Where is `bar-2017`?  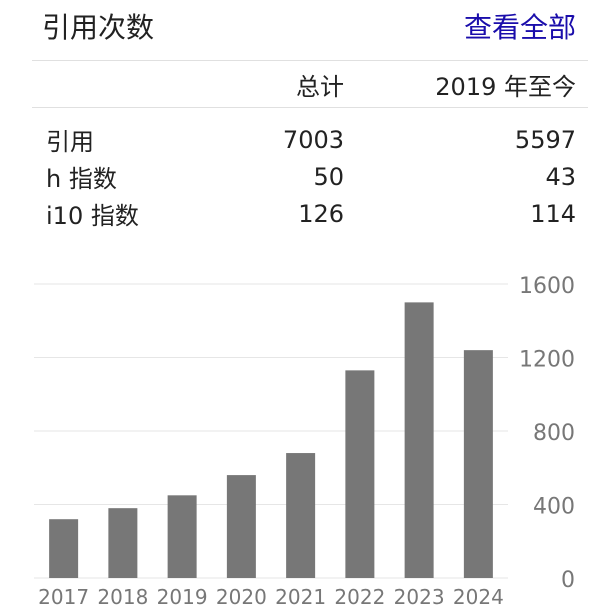
bar-2017 is located at coordinates (64, 548).